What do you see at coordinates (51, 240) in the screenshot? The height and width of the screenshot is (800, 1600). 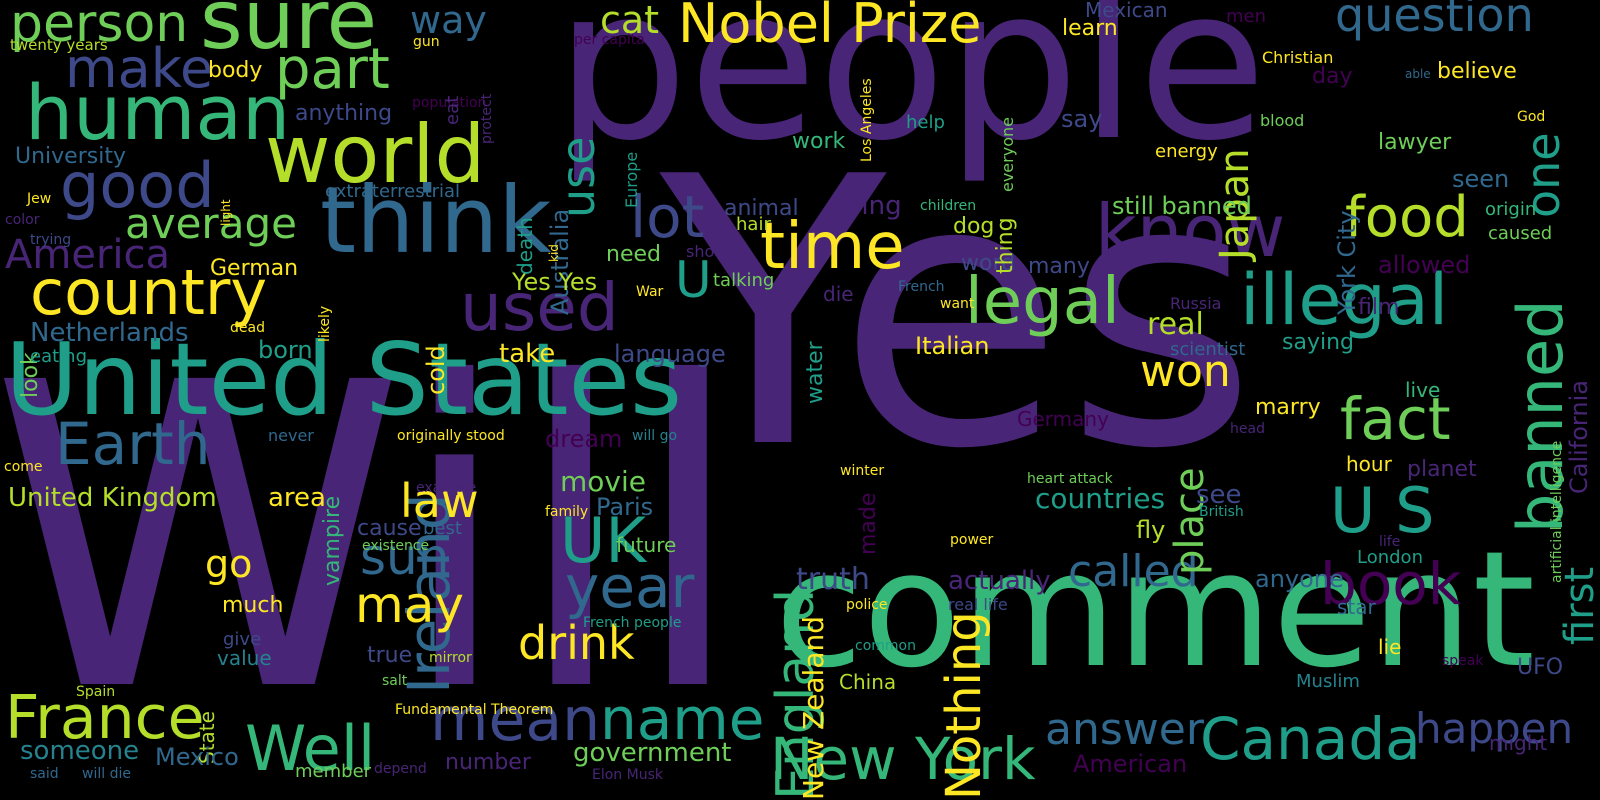 I see `word-cloud-word: trying` at bounding box center [51, 240].